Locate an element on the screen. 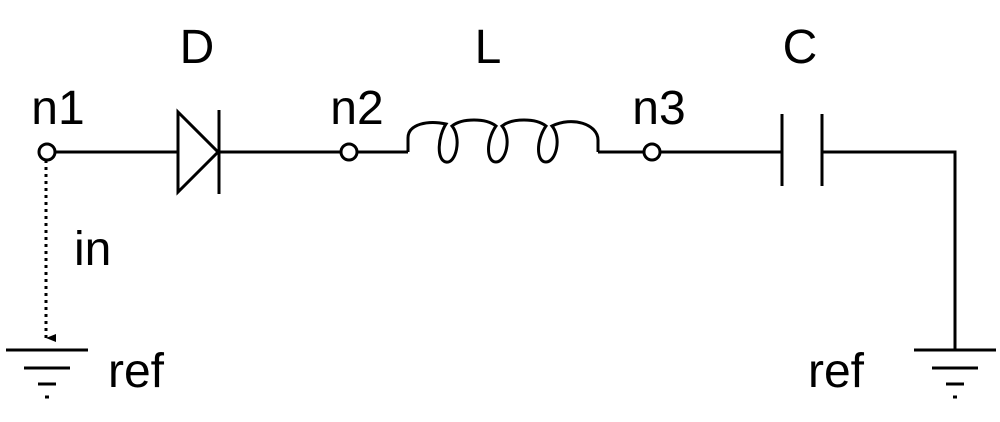  ground-left-label: ref is located at coordinates (136, 371).